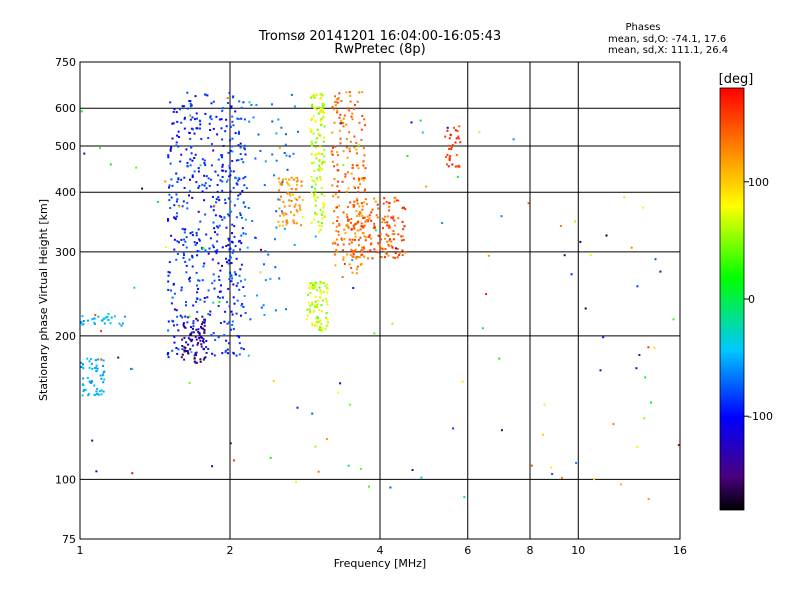 The height and width of the screenshot is (600, 800). I want to click on phase-box-title: Phases, so click(642, 27).